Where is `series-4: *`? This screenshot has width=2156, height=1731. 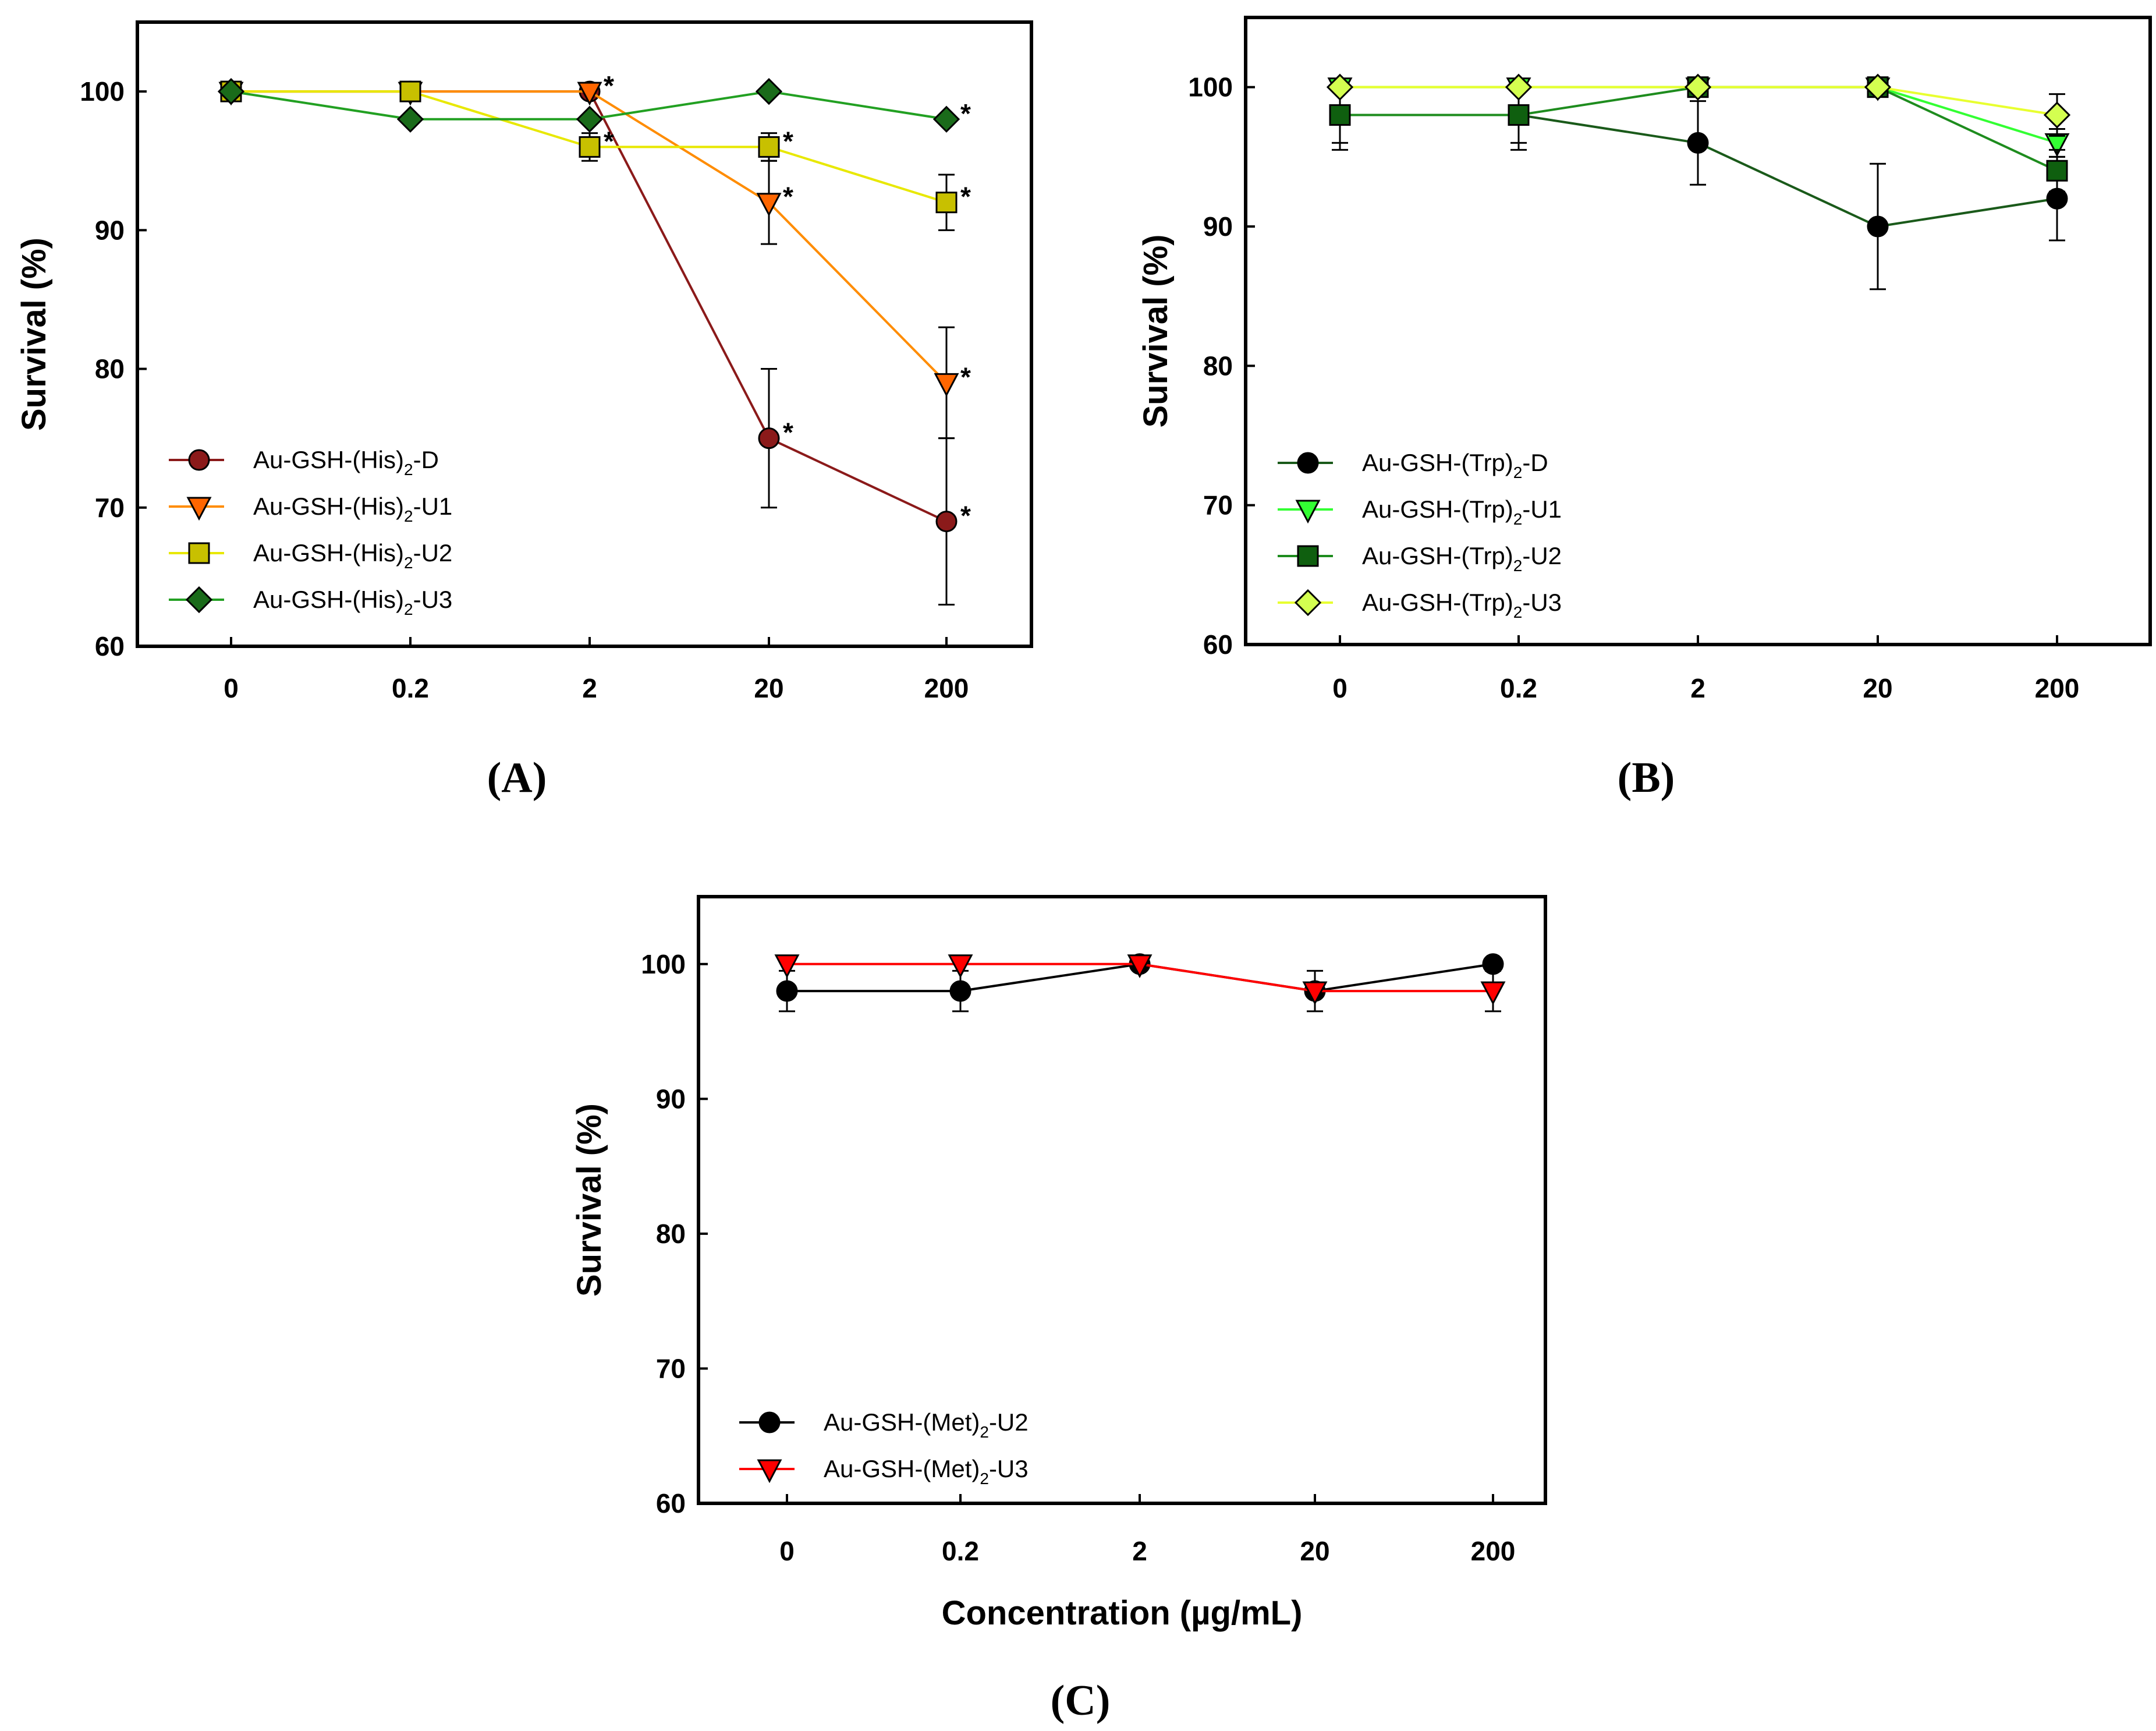 series-4: * is located at coordinates (594, 105).